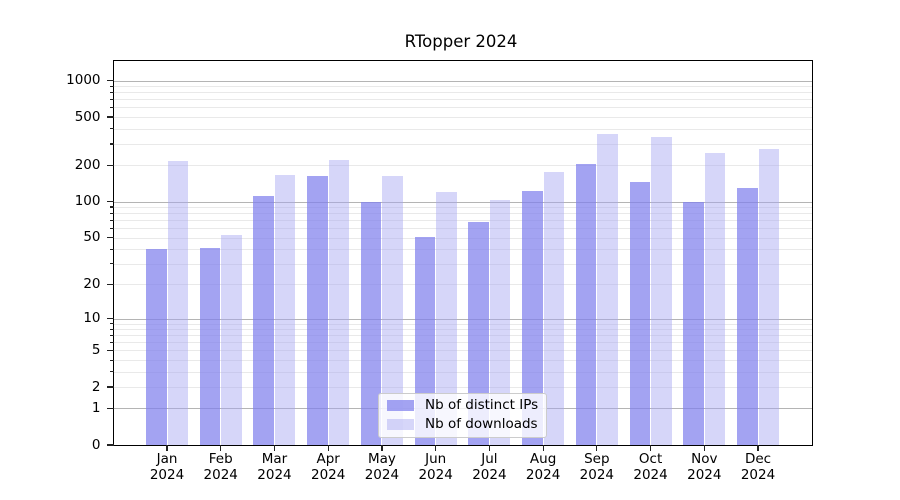 This screenshot has height=500, width=900. I want to click on y-tick-label: 5, so click(96, 349).